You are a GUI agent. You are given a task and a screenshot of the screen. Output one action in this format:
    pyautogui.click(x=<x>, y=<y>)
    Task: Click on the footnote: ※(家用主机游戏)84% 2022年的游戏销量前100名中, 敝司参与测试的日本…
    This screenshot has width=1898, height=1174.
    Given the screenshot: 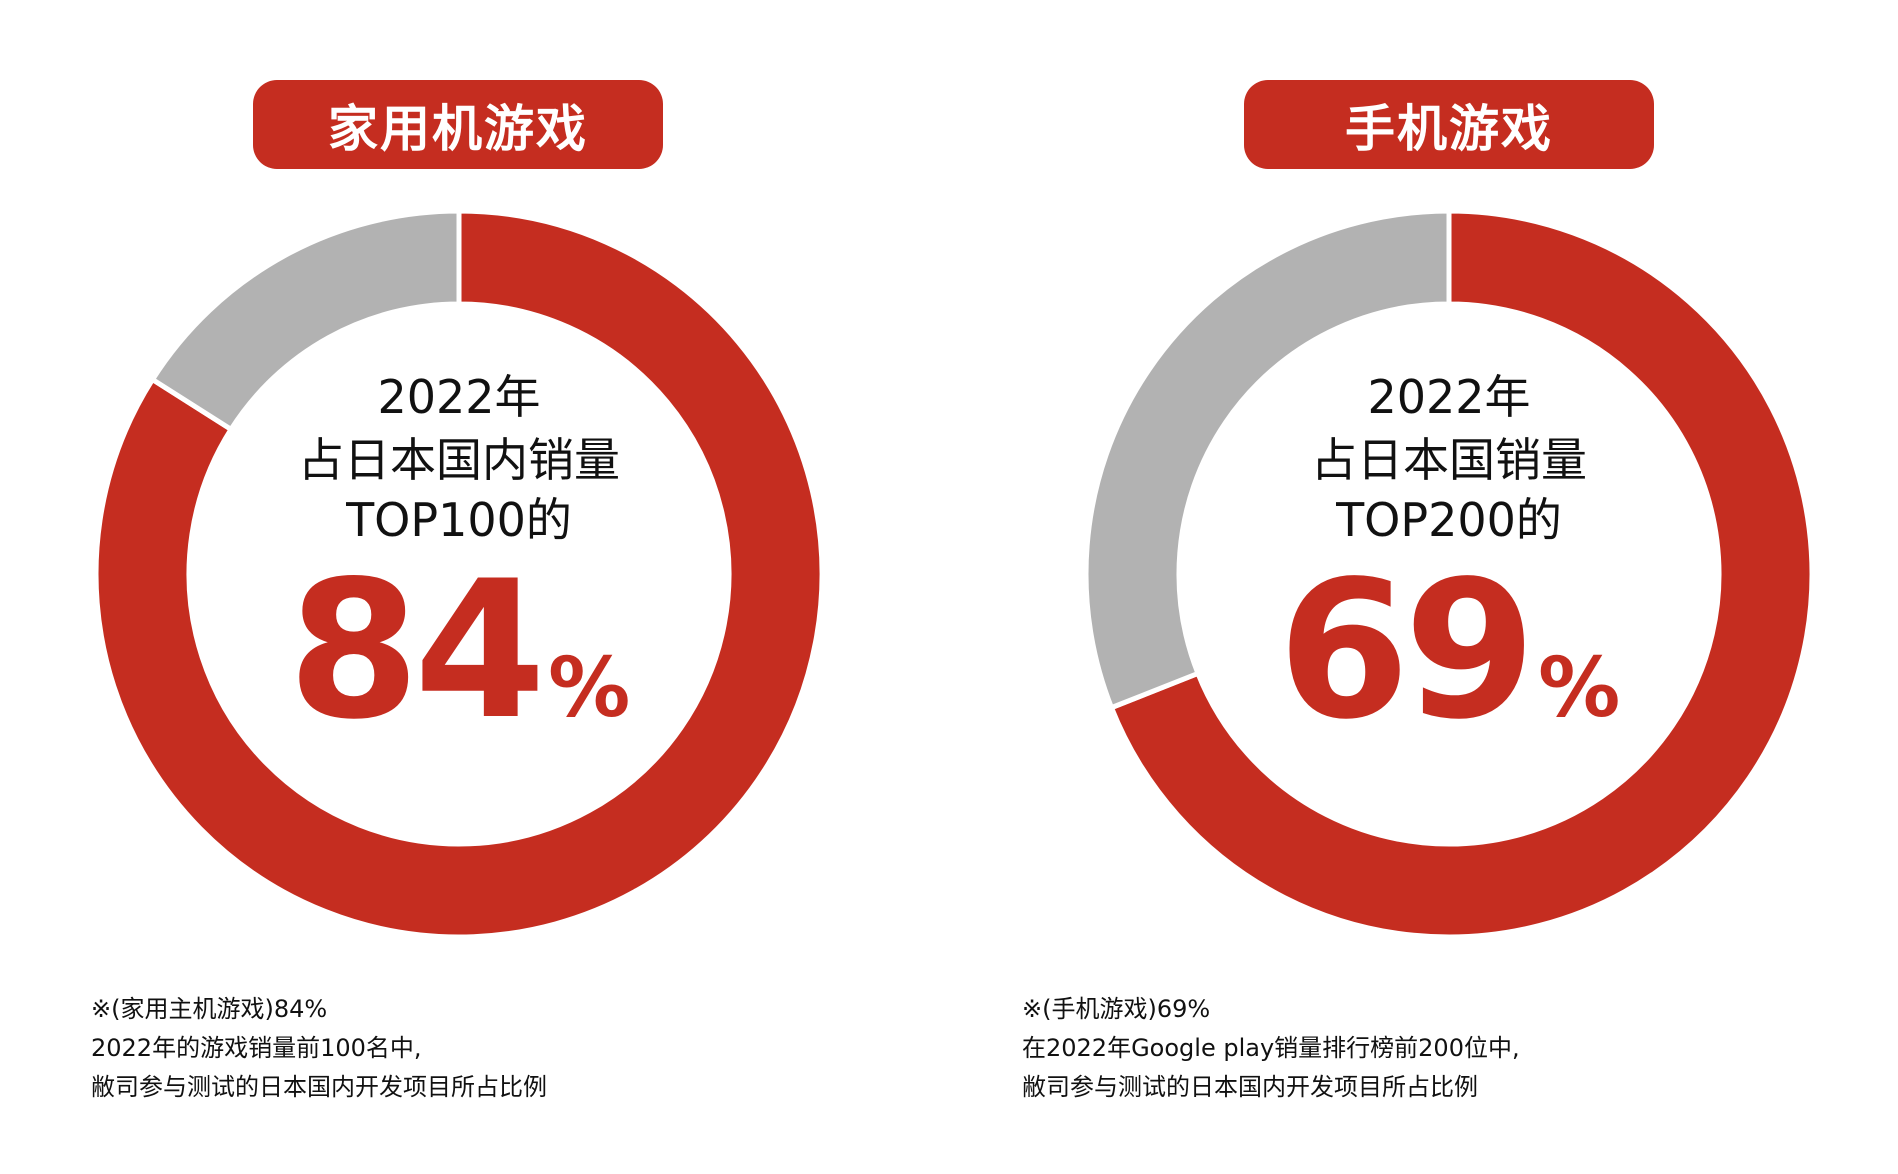 What is the action you would take?
    pyautogui.click(x=319, y=1048)
    